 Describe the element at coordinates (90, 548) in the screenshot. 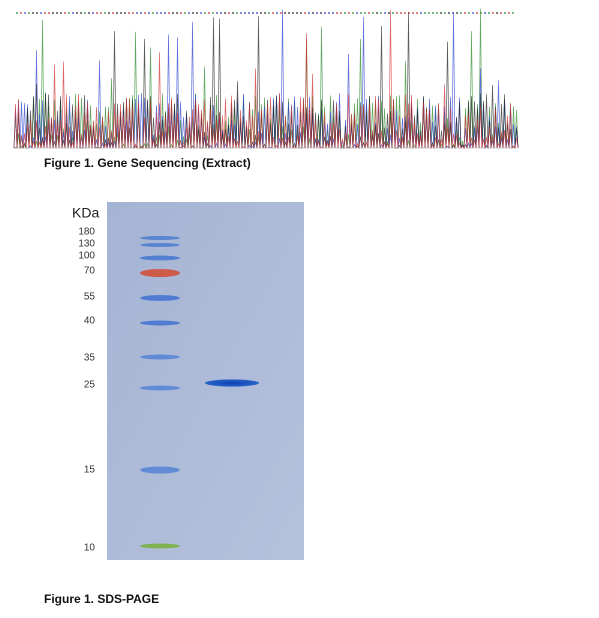

I see `marker-label: 10` at that location.